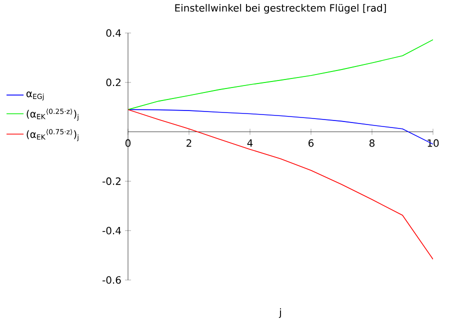  I want to click on y-tick-label: 0.4, so click(113, 33).